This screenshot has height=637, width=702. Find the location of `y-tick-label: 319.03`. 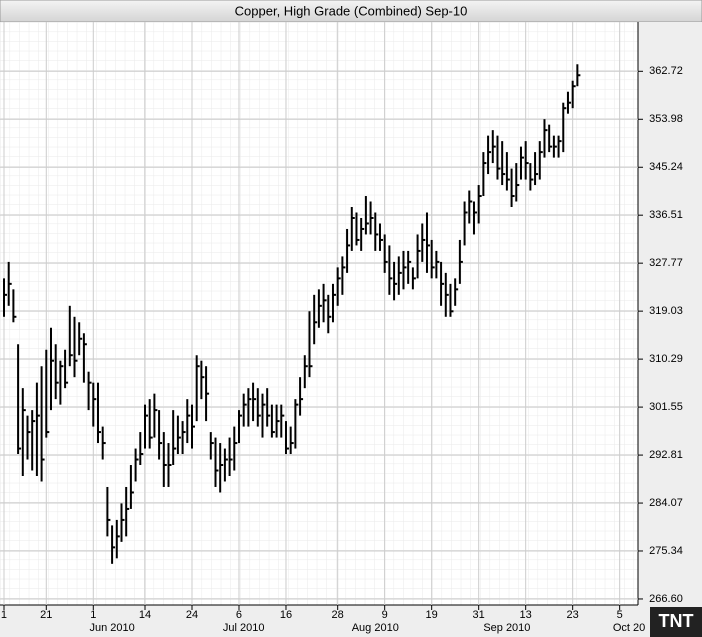

y-tick-label: 319.03 is located at coordinates (666, 311).